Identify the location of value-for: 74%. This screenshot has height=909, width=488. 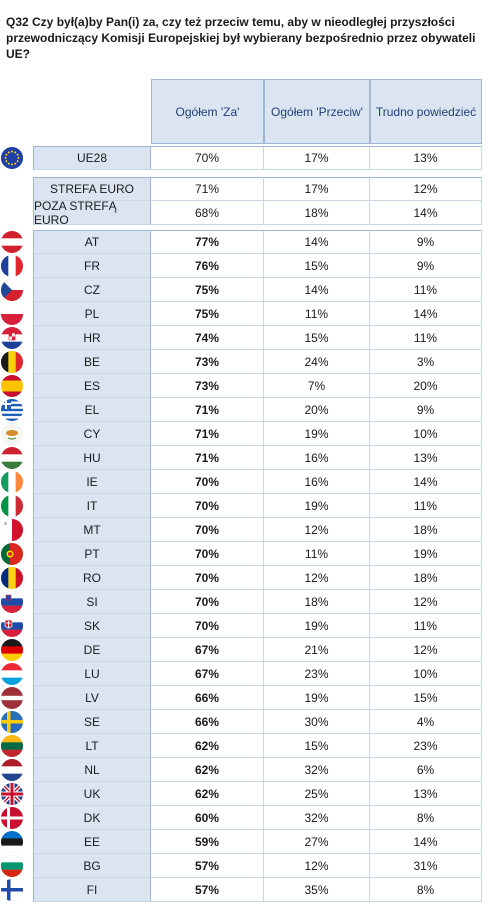
(207, 338).